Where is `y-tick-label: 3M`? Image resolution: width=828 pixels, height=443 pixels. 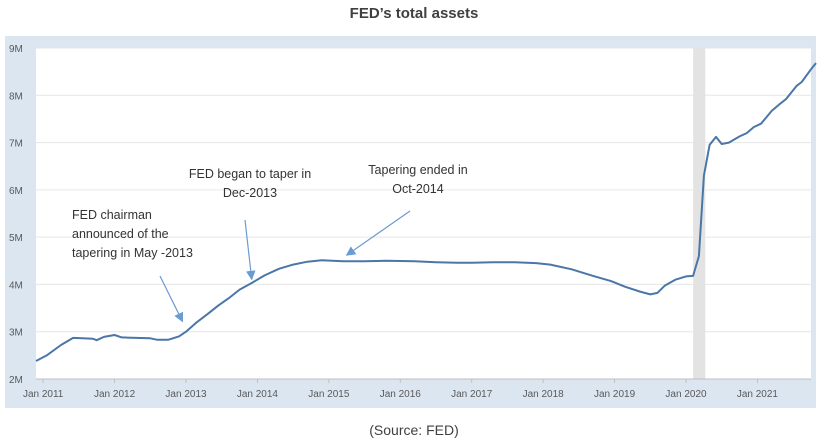 y-tick-label: 3M is located at coordinates (16, 333).